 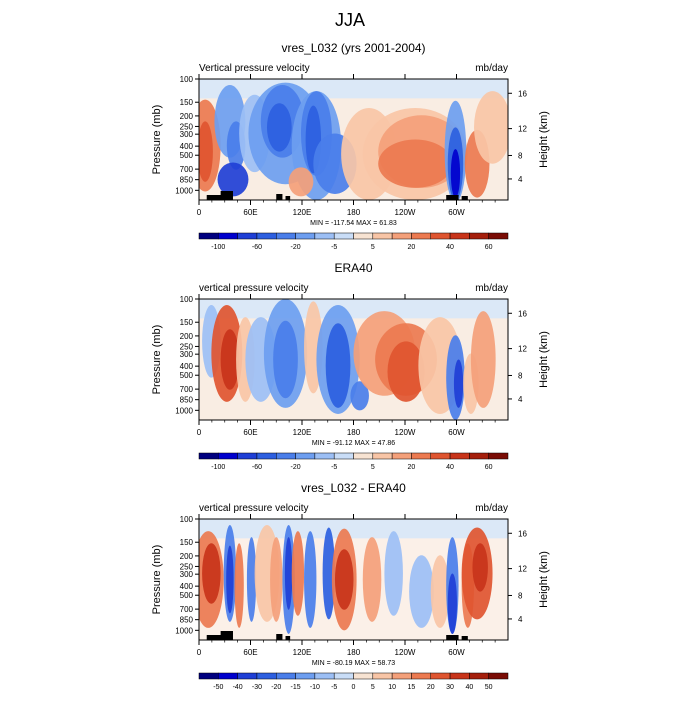 I want to click on min-max-stats: MIN = -80.19 MAX = 58.73, so click(x=353, y=663).